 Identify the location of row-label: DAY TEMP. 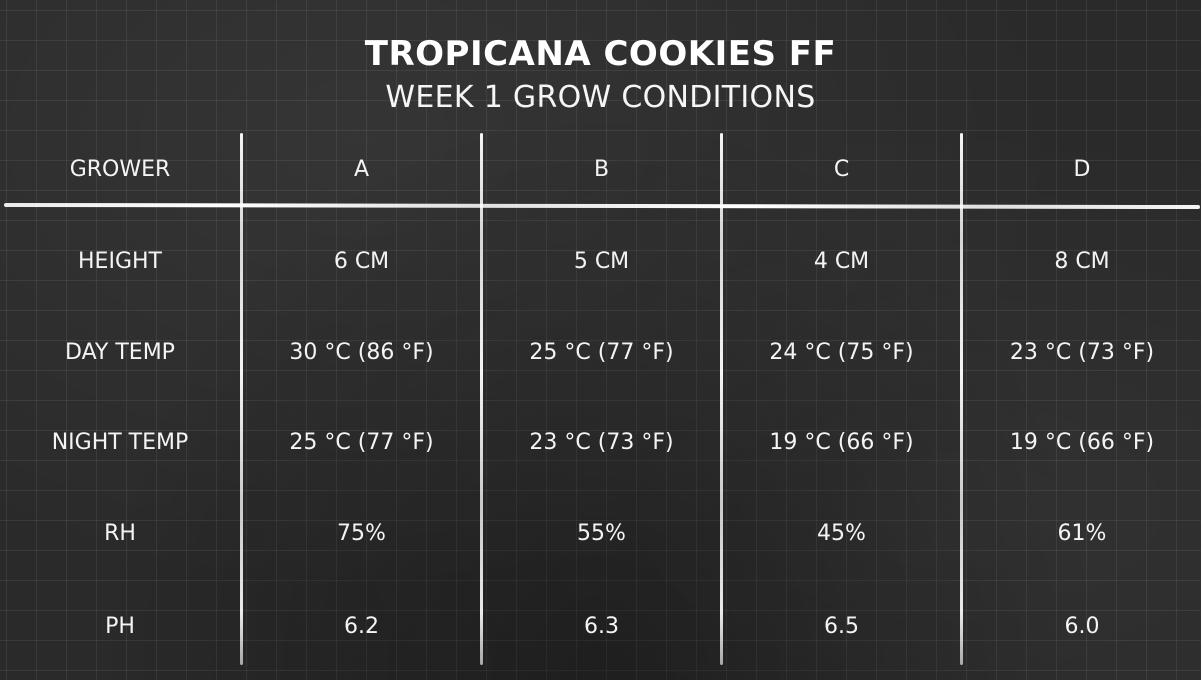
(120, 352).